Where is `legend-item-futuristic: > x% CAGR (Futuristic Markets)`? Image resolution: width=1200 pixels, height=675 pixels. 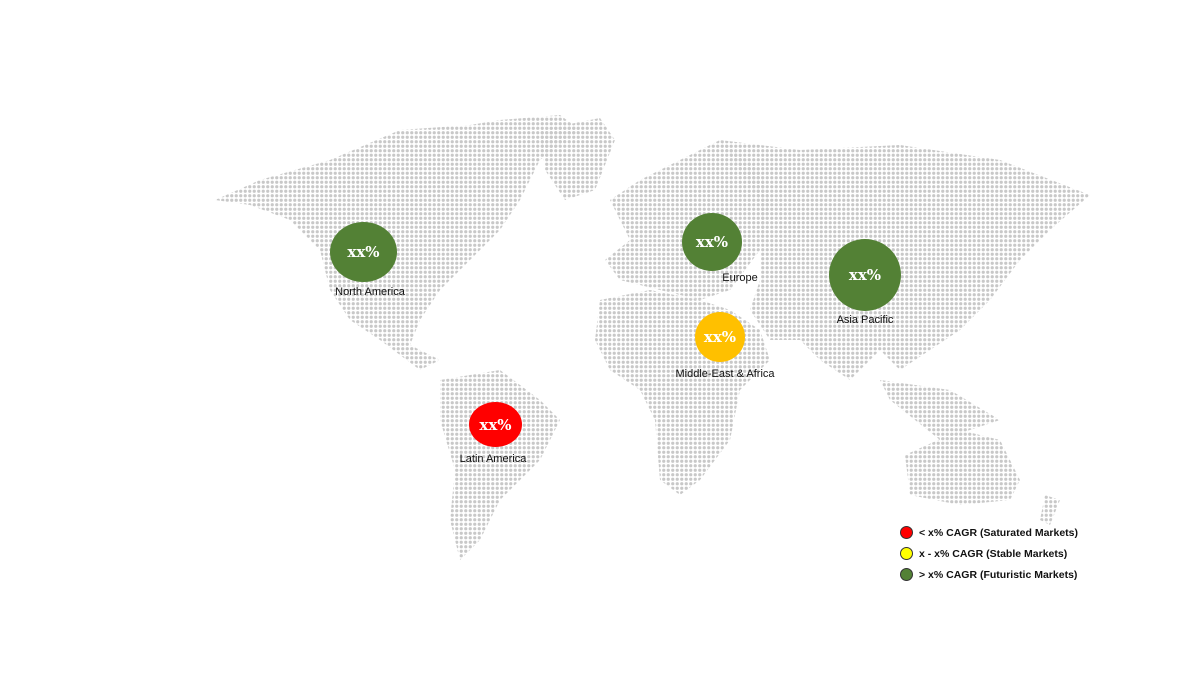 legend-item-futuristic: > x% CAGR (Futuristic Markets) is located at coordinates (989, 574).